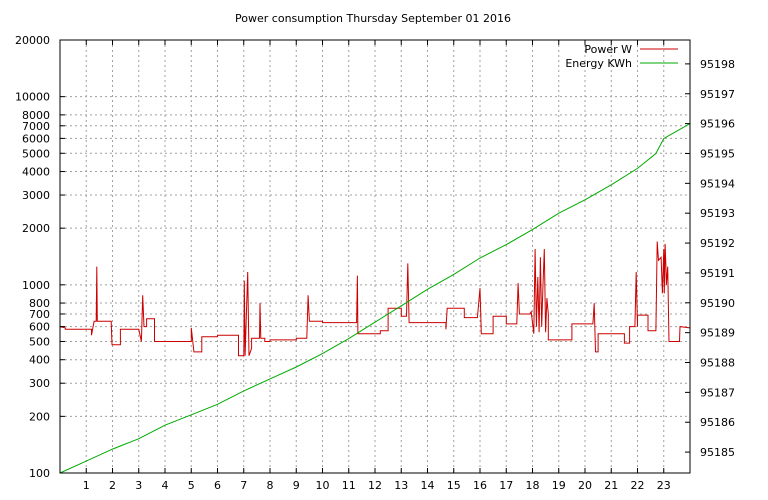  Describe the element at coordinates (717, 392) in the screenshot. I see `y-right-tick-label: 95187` at that location.